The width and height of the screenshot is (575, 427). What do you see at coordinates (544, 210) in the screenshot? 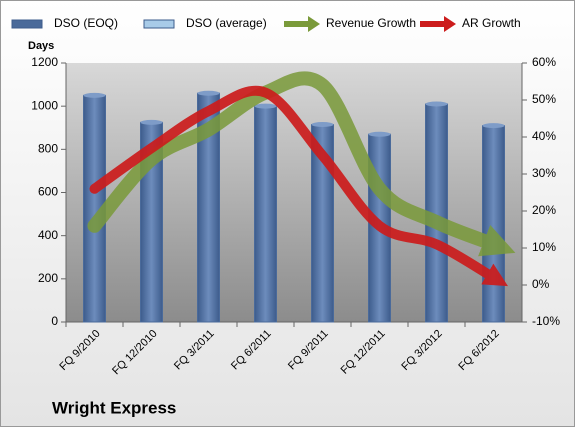
I see `y2-tick-label: 20%` at bounding box center [544, 210].